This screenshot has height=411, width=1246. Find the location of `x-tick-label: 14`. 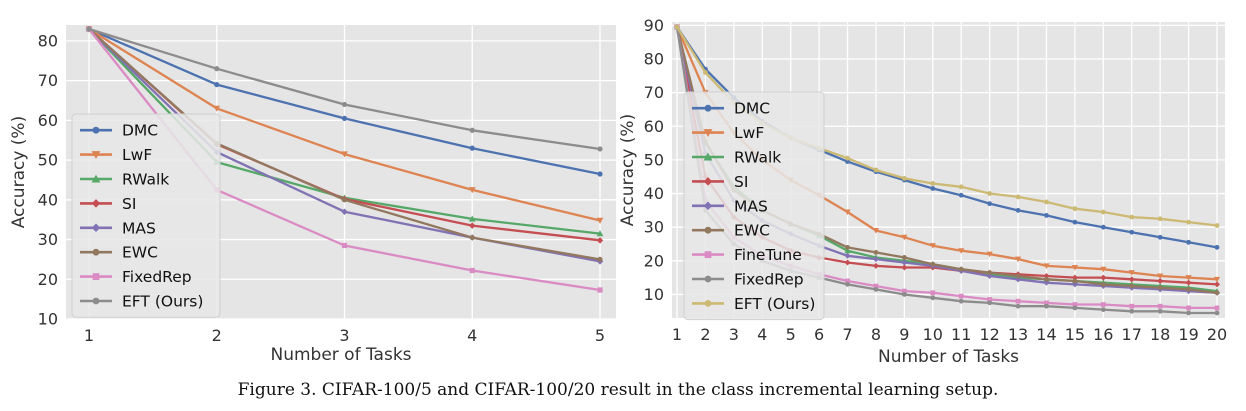

x-tick-label: 14 is located at coordinates (1046, 334).